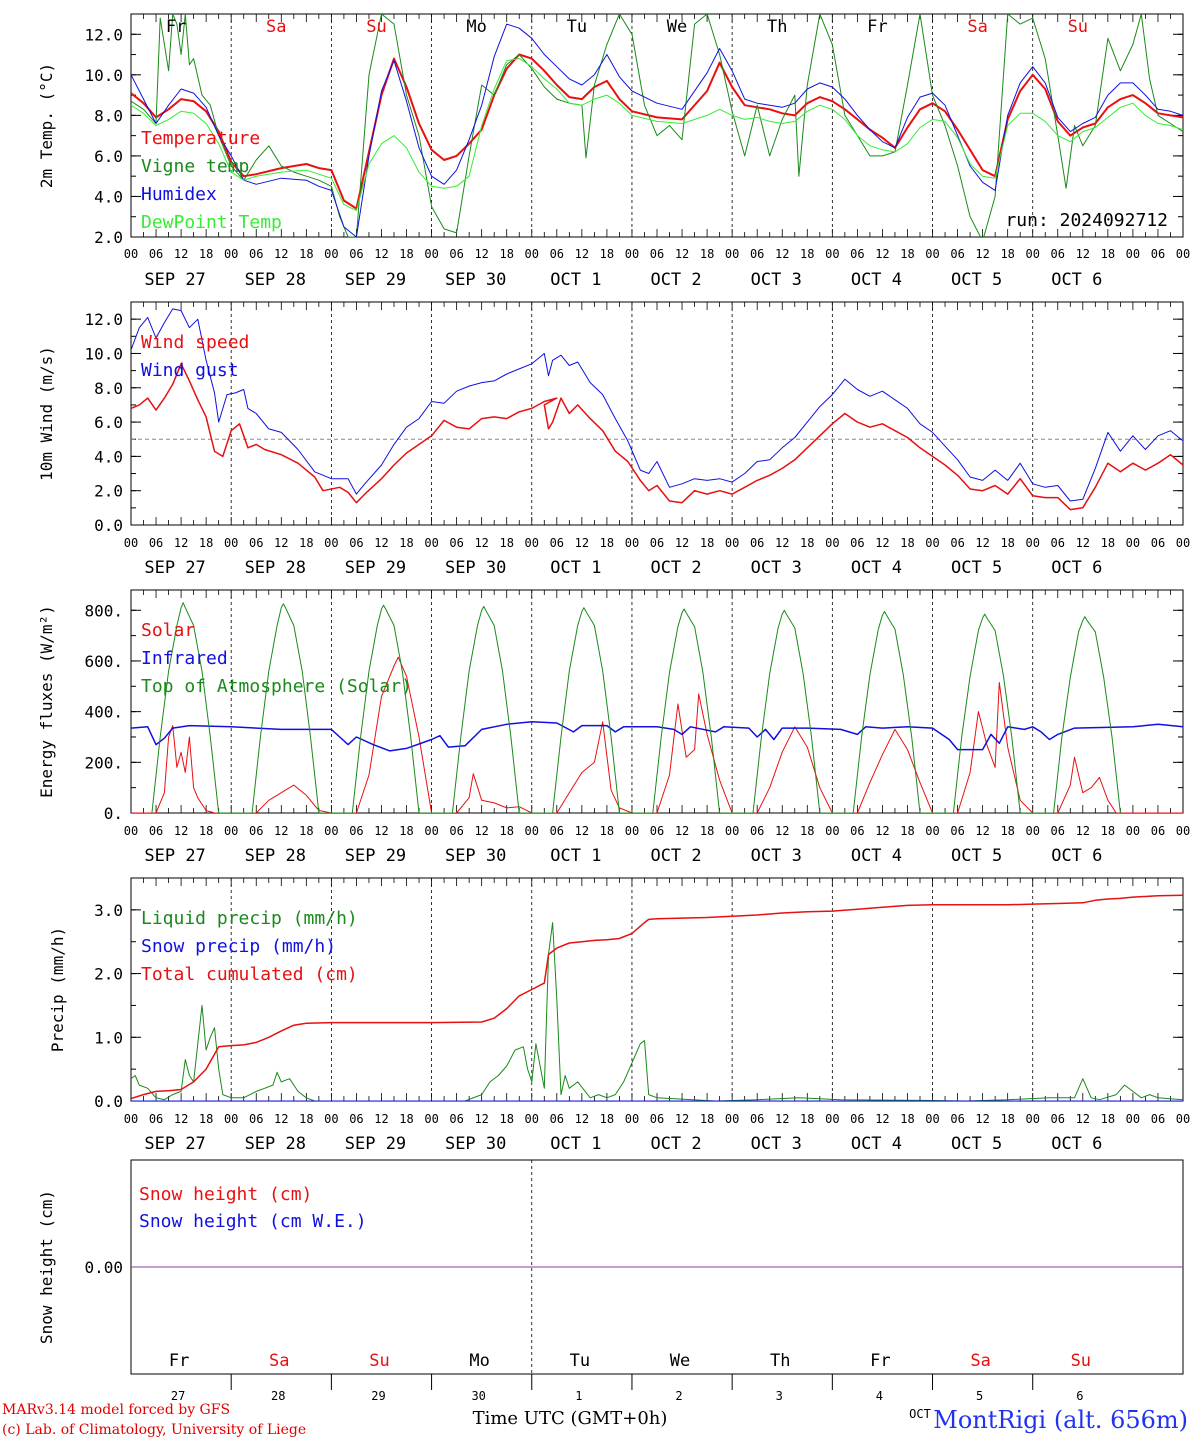 This screenshot has height=1440, width=1194. I want to click on series-line-temperature, so click(657, 131).